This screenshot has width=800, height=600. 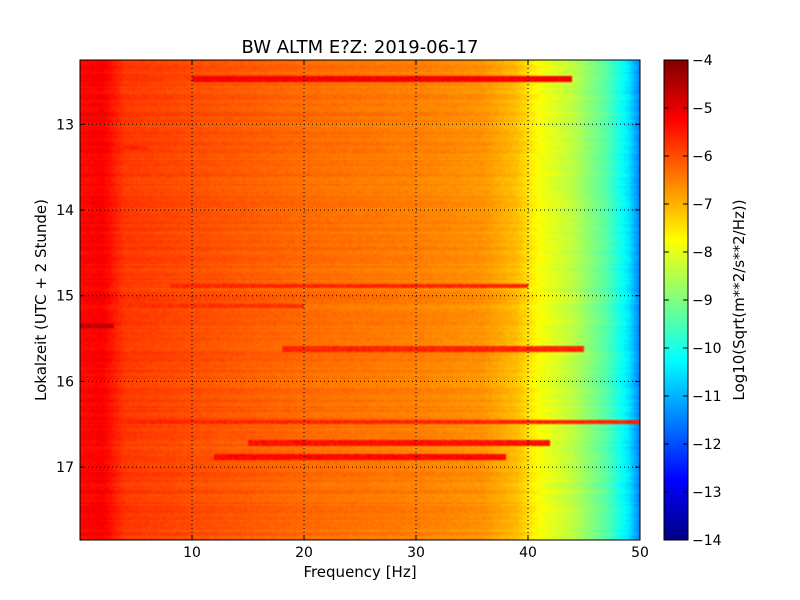 What do you see at coordinates (702, 301) in the screenshot?
I see `colorbar-tick-label: −9` at bounding box center [702, 301].